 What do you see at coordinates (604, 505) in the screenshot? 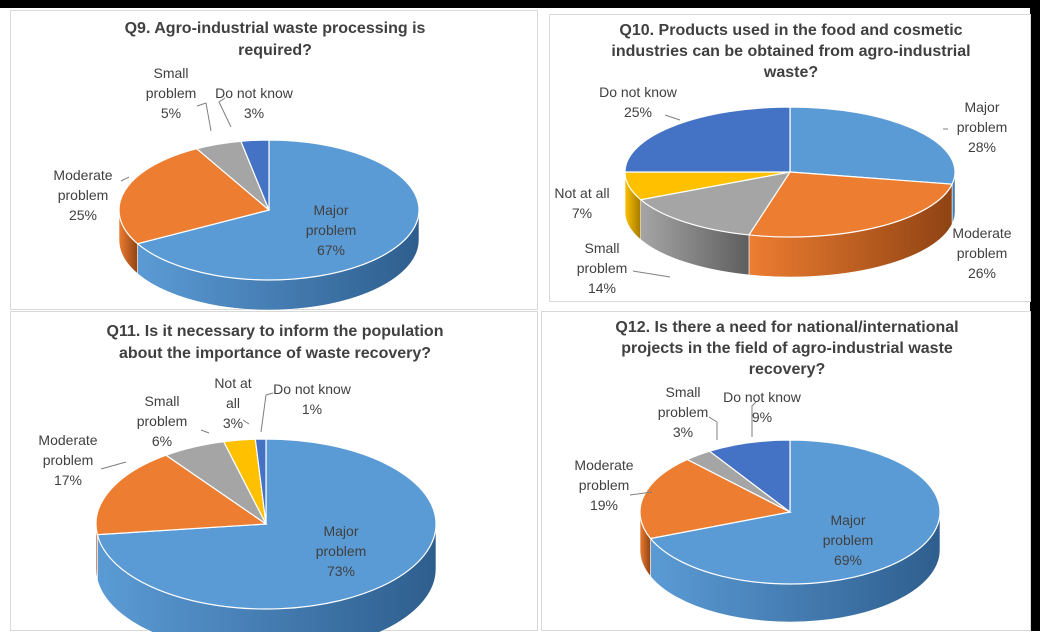
I see `slice-label: 19%` at bounding box center [604, 505].